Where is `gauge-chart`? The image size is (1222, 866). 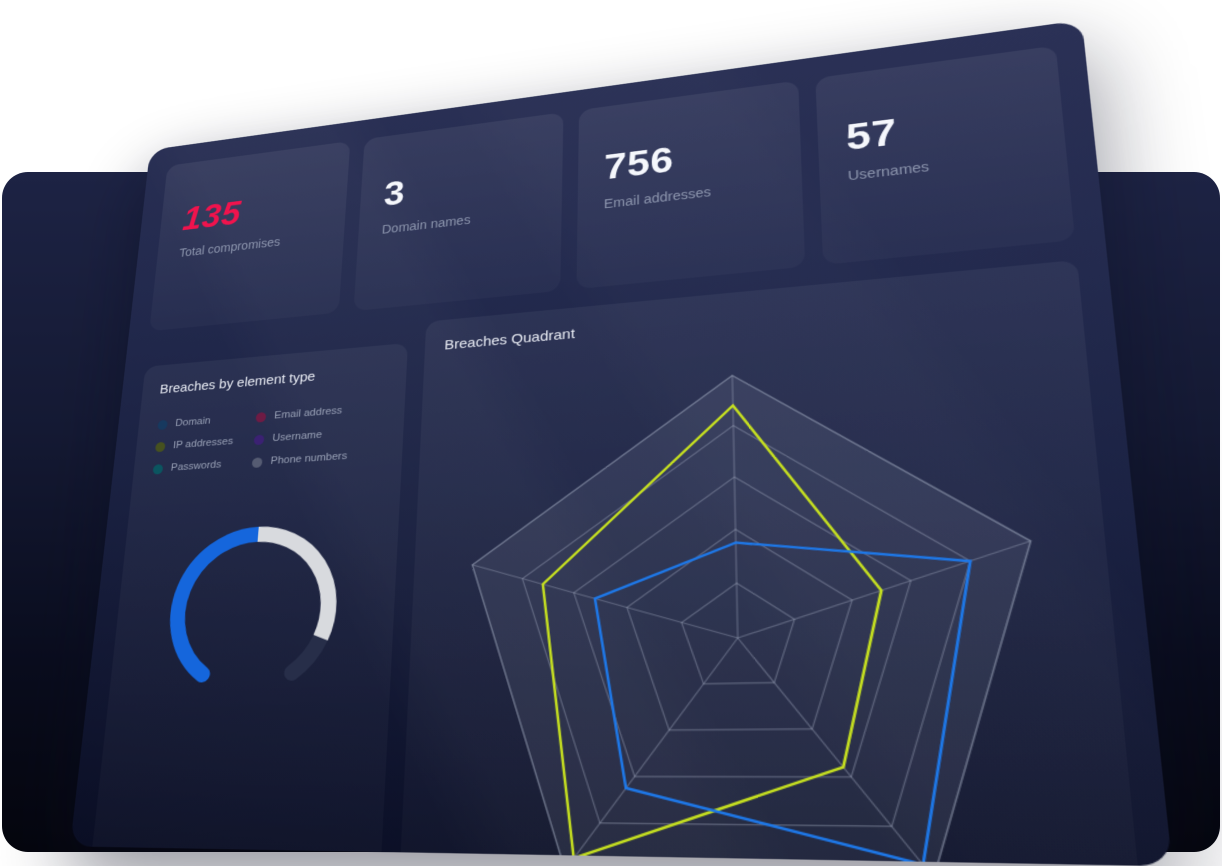
gauge-chart is located at coordinates (252, 611).